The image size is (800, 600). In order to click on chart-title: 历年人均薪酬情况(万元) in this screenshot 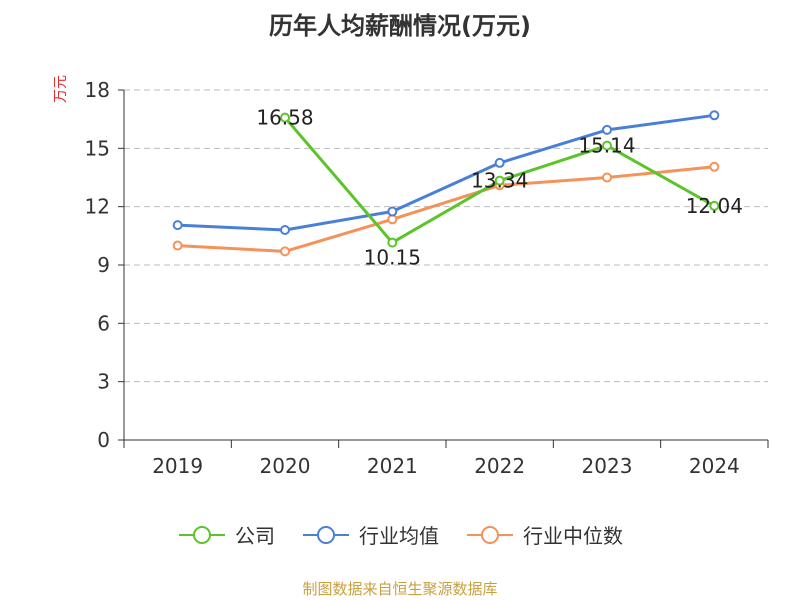, I will do `click(400, 26)`.